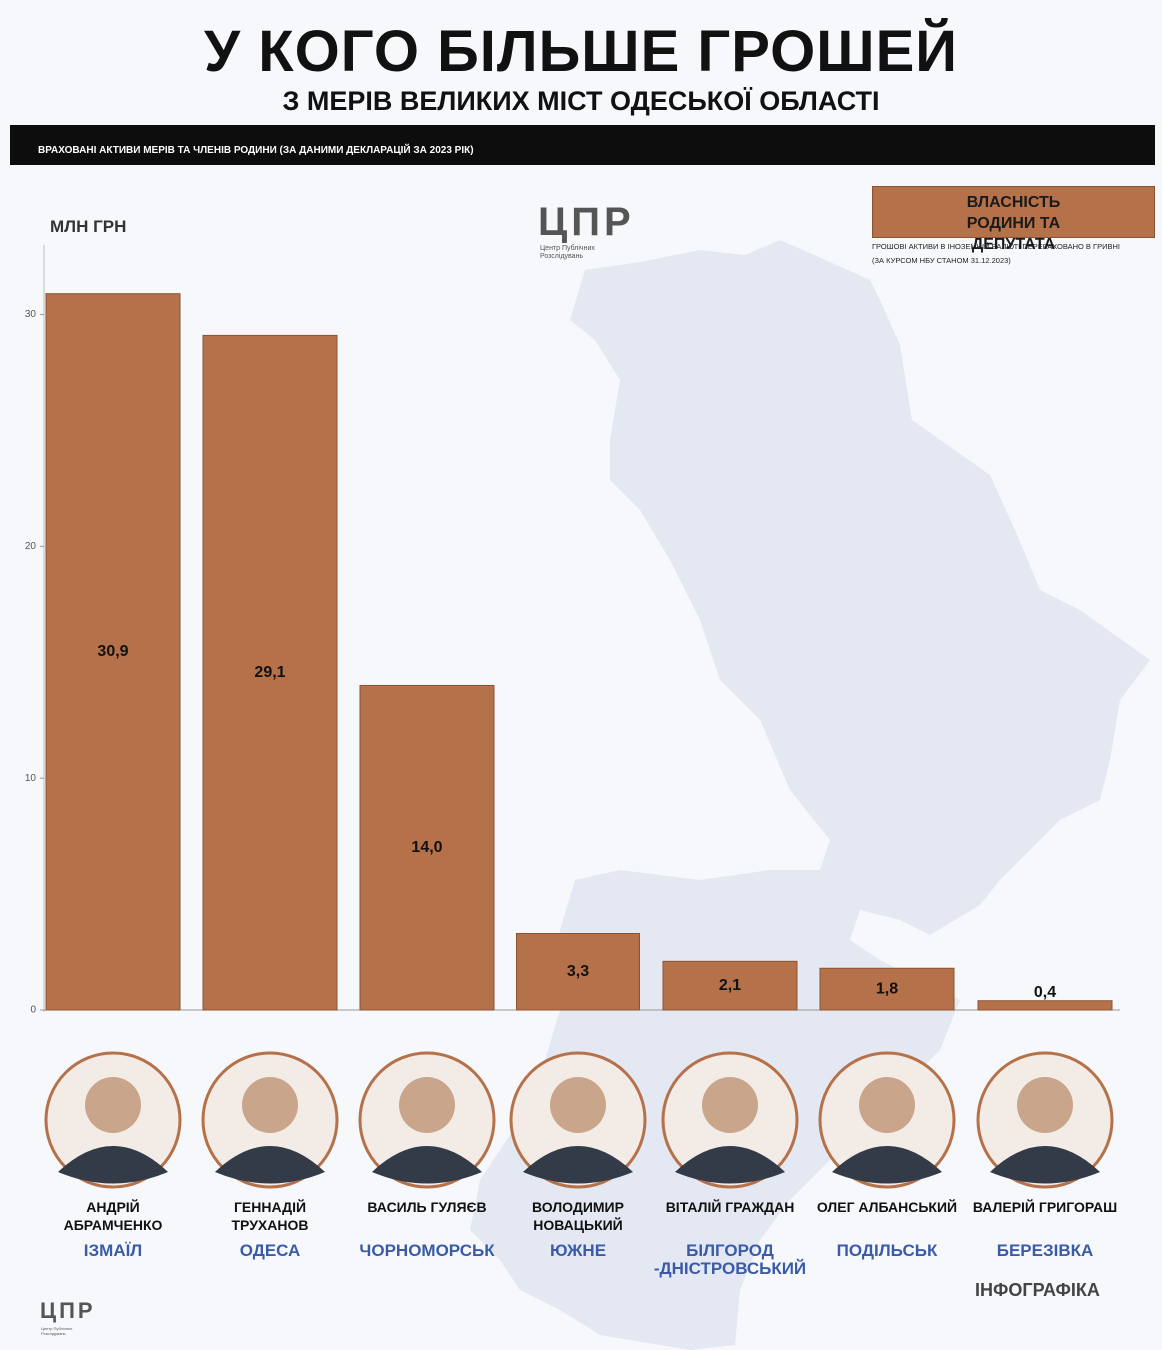 The image size is (1162, 1350). I want to click on mayor-name: АНДРІЙ АБРАМЧЕНКО, so click(113, 1216).